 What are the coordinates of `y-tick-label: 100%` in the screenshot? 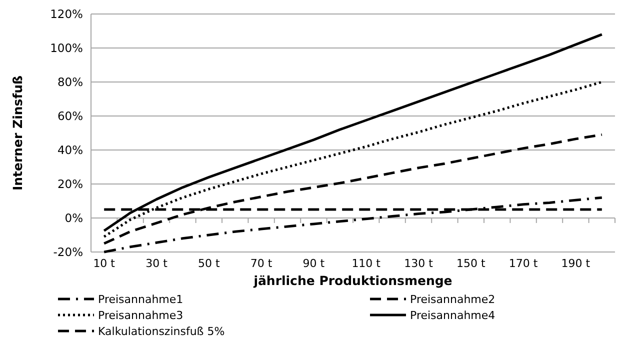 It's located at (67, 48).